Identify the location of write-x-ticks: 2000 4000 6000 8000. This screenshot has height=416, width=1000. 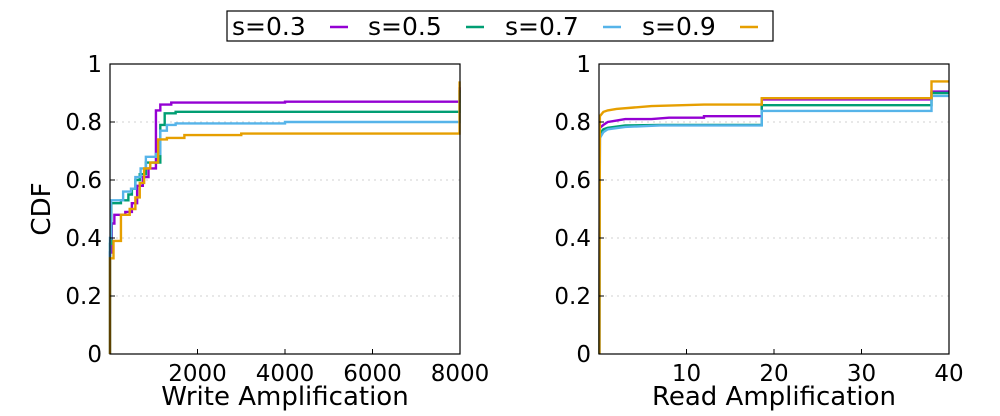
(328, 368).